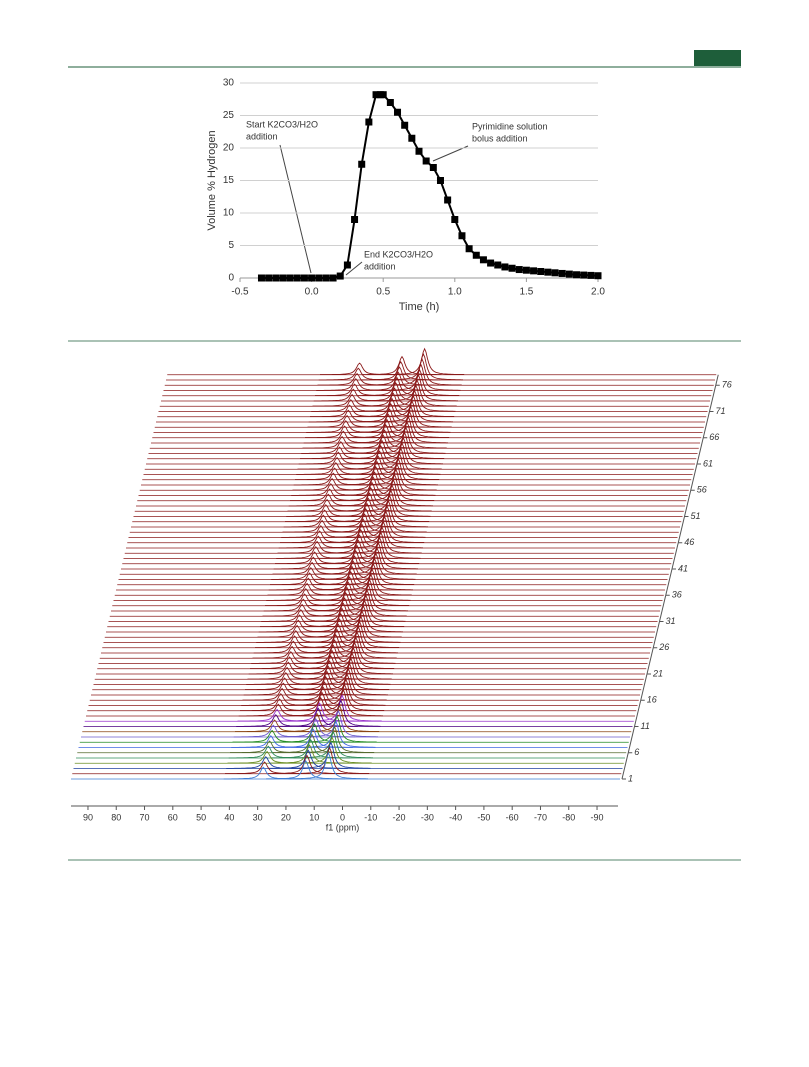  Describe the element at coordinates (427, 817) in the screenshot. I see `x-tick-label: -30` at that location.